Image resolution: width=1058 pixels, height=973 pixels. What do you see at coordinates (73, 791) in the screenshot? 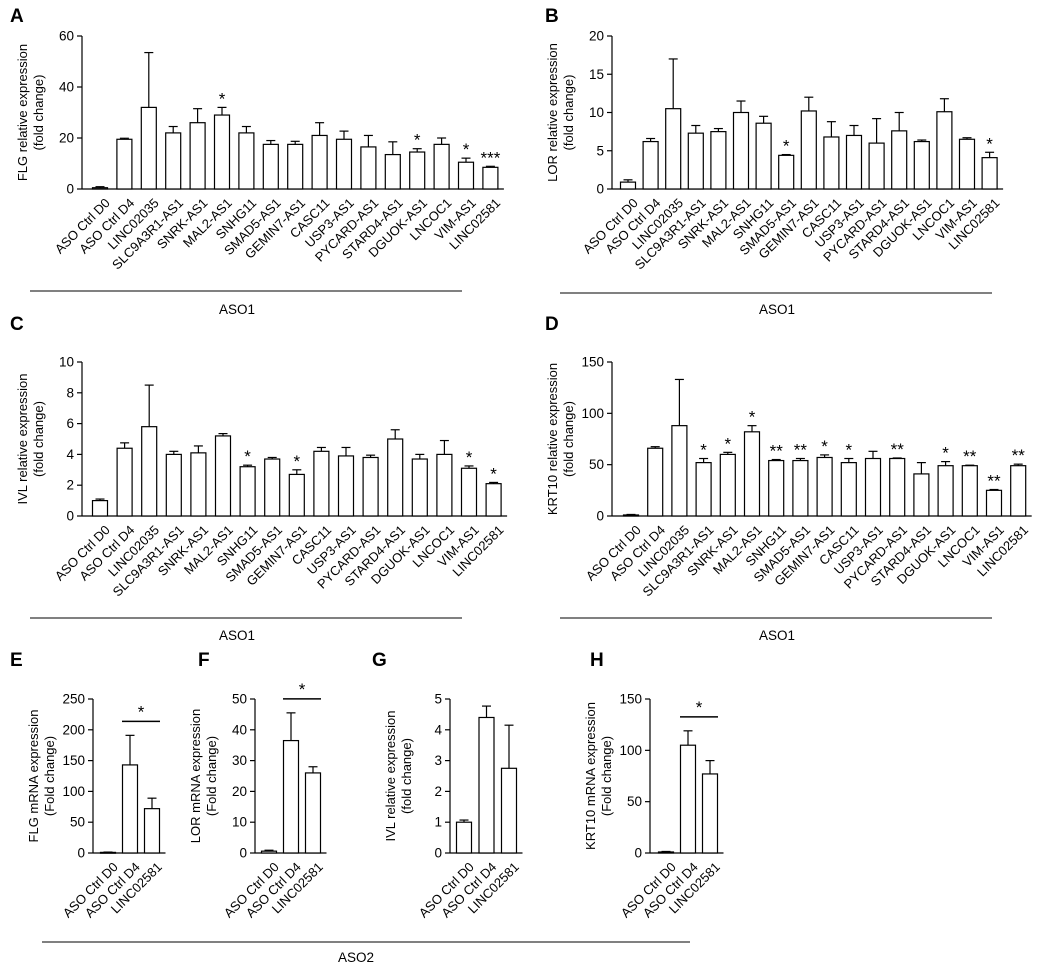
I see `panel-e-y-tick-label: 100` at bounding box center [73, 791].